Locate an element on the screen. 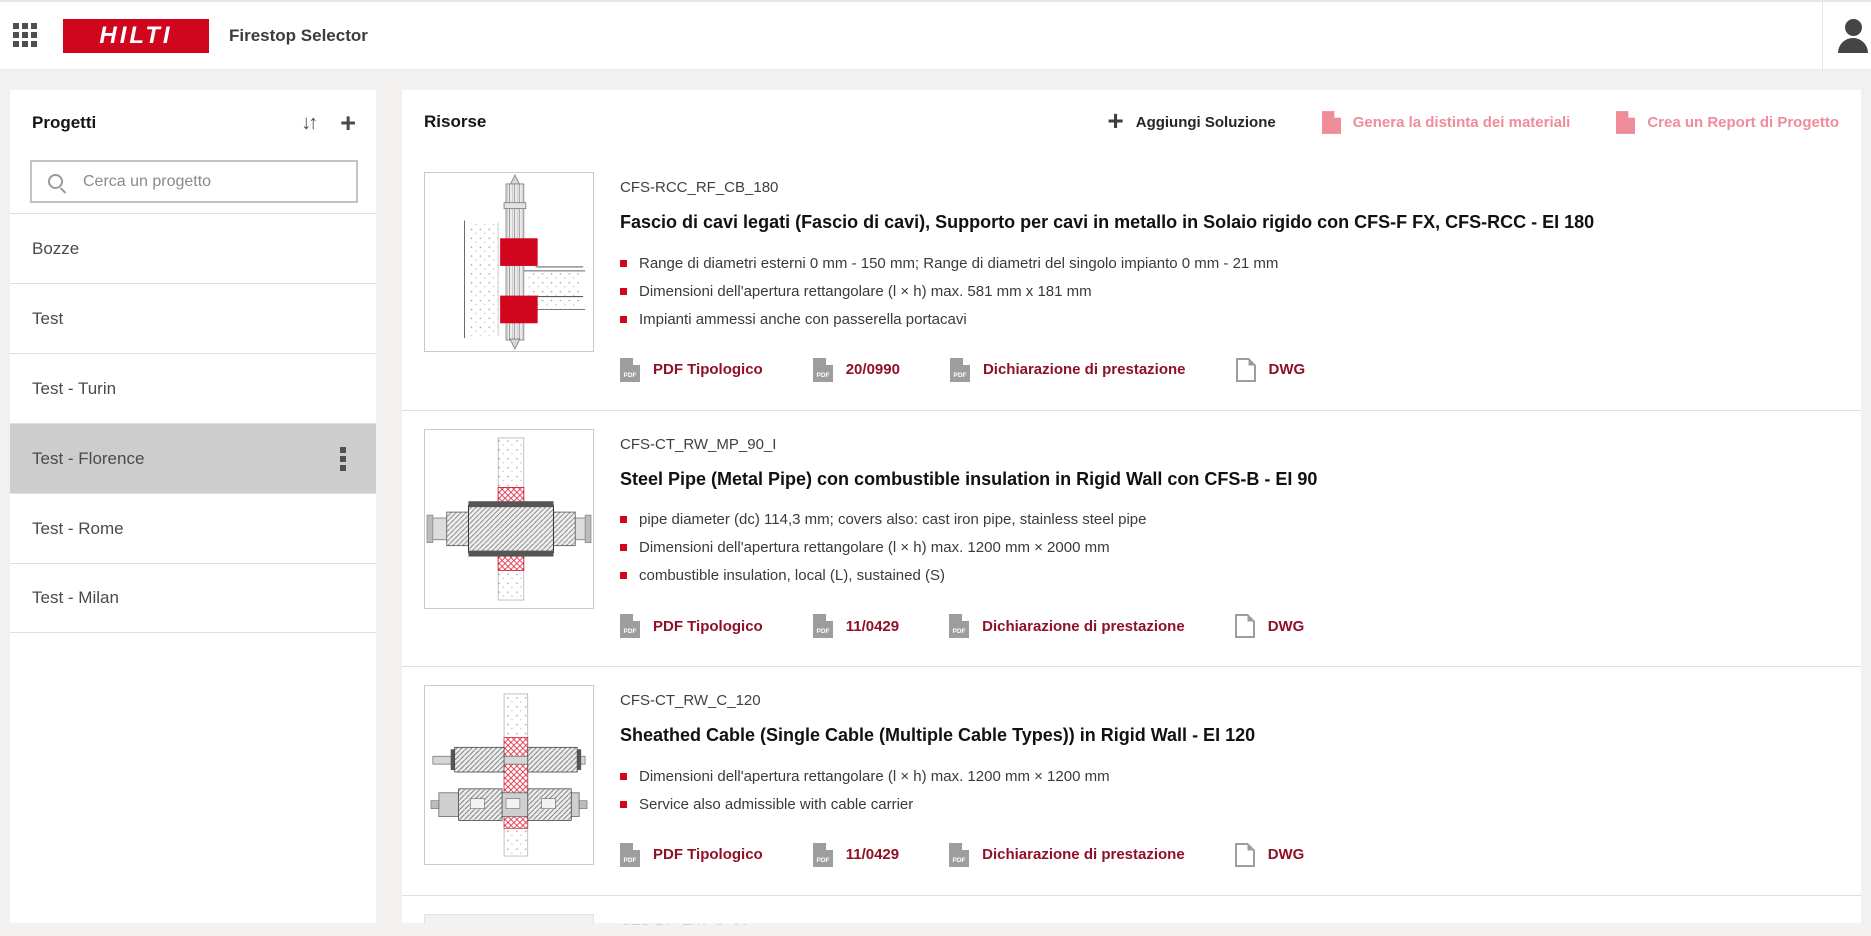 Image resolution: width=1871 pixels, height=936 pixels. hilti-logo-text: HILTI is located at coordinates (136, 35).